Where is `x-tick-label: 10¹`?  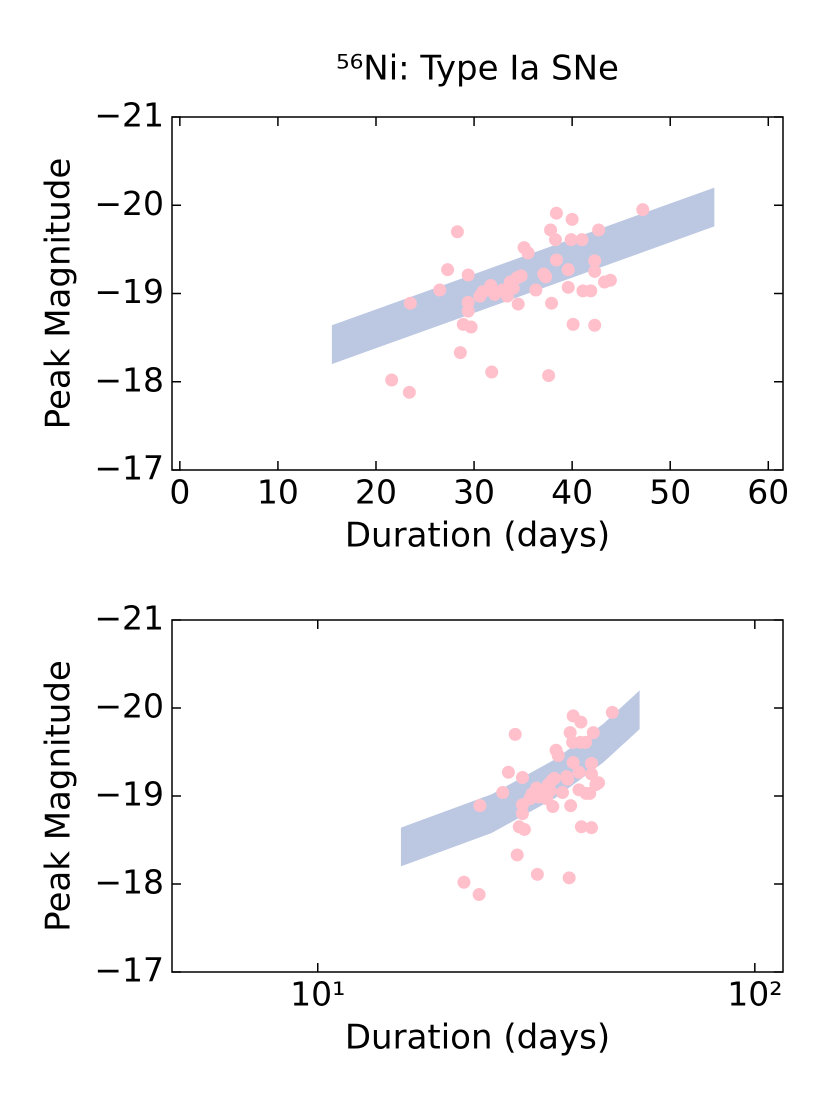 x-tick-label: 10¹ is located at coordinates (317, 994).